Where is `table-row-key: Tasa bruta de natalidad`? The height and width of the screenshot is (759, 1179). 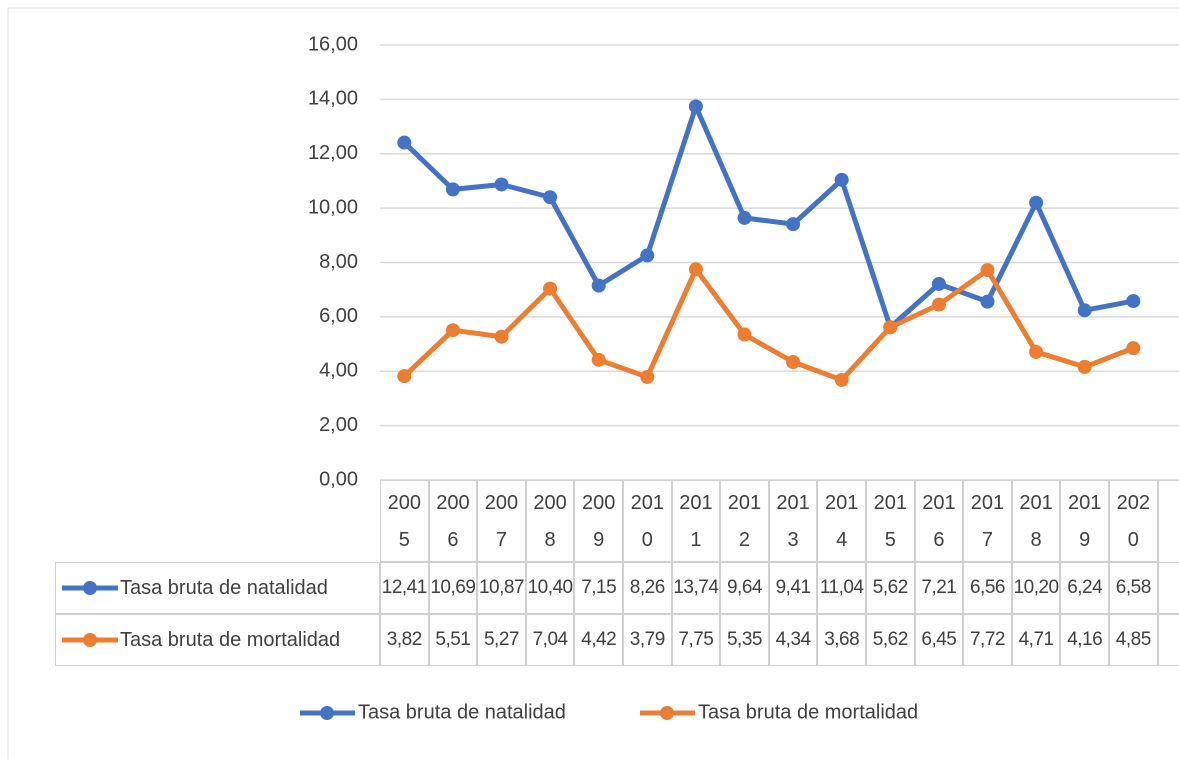
table-row-key: Tasa bruta de natalidad is located at coordinates (217, 588).